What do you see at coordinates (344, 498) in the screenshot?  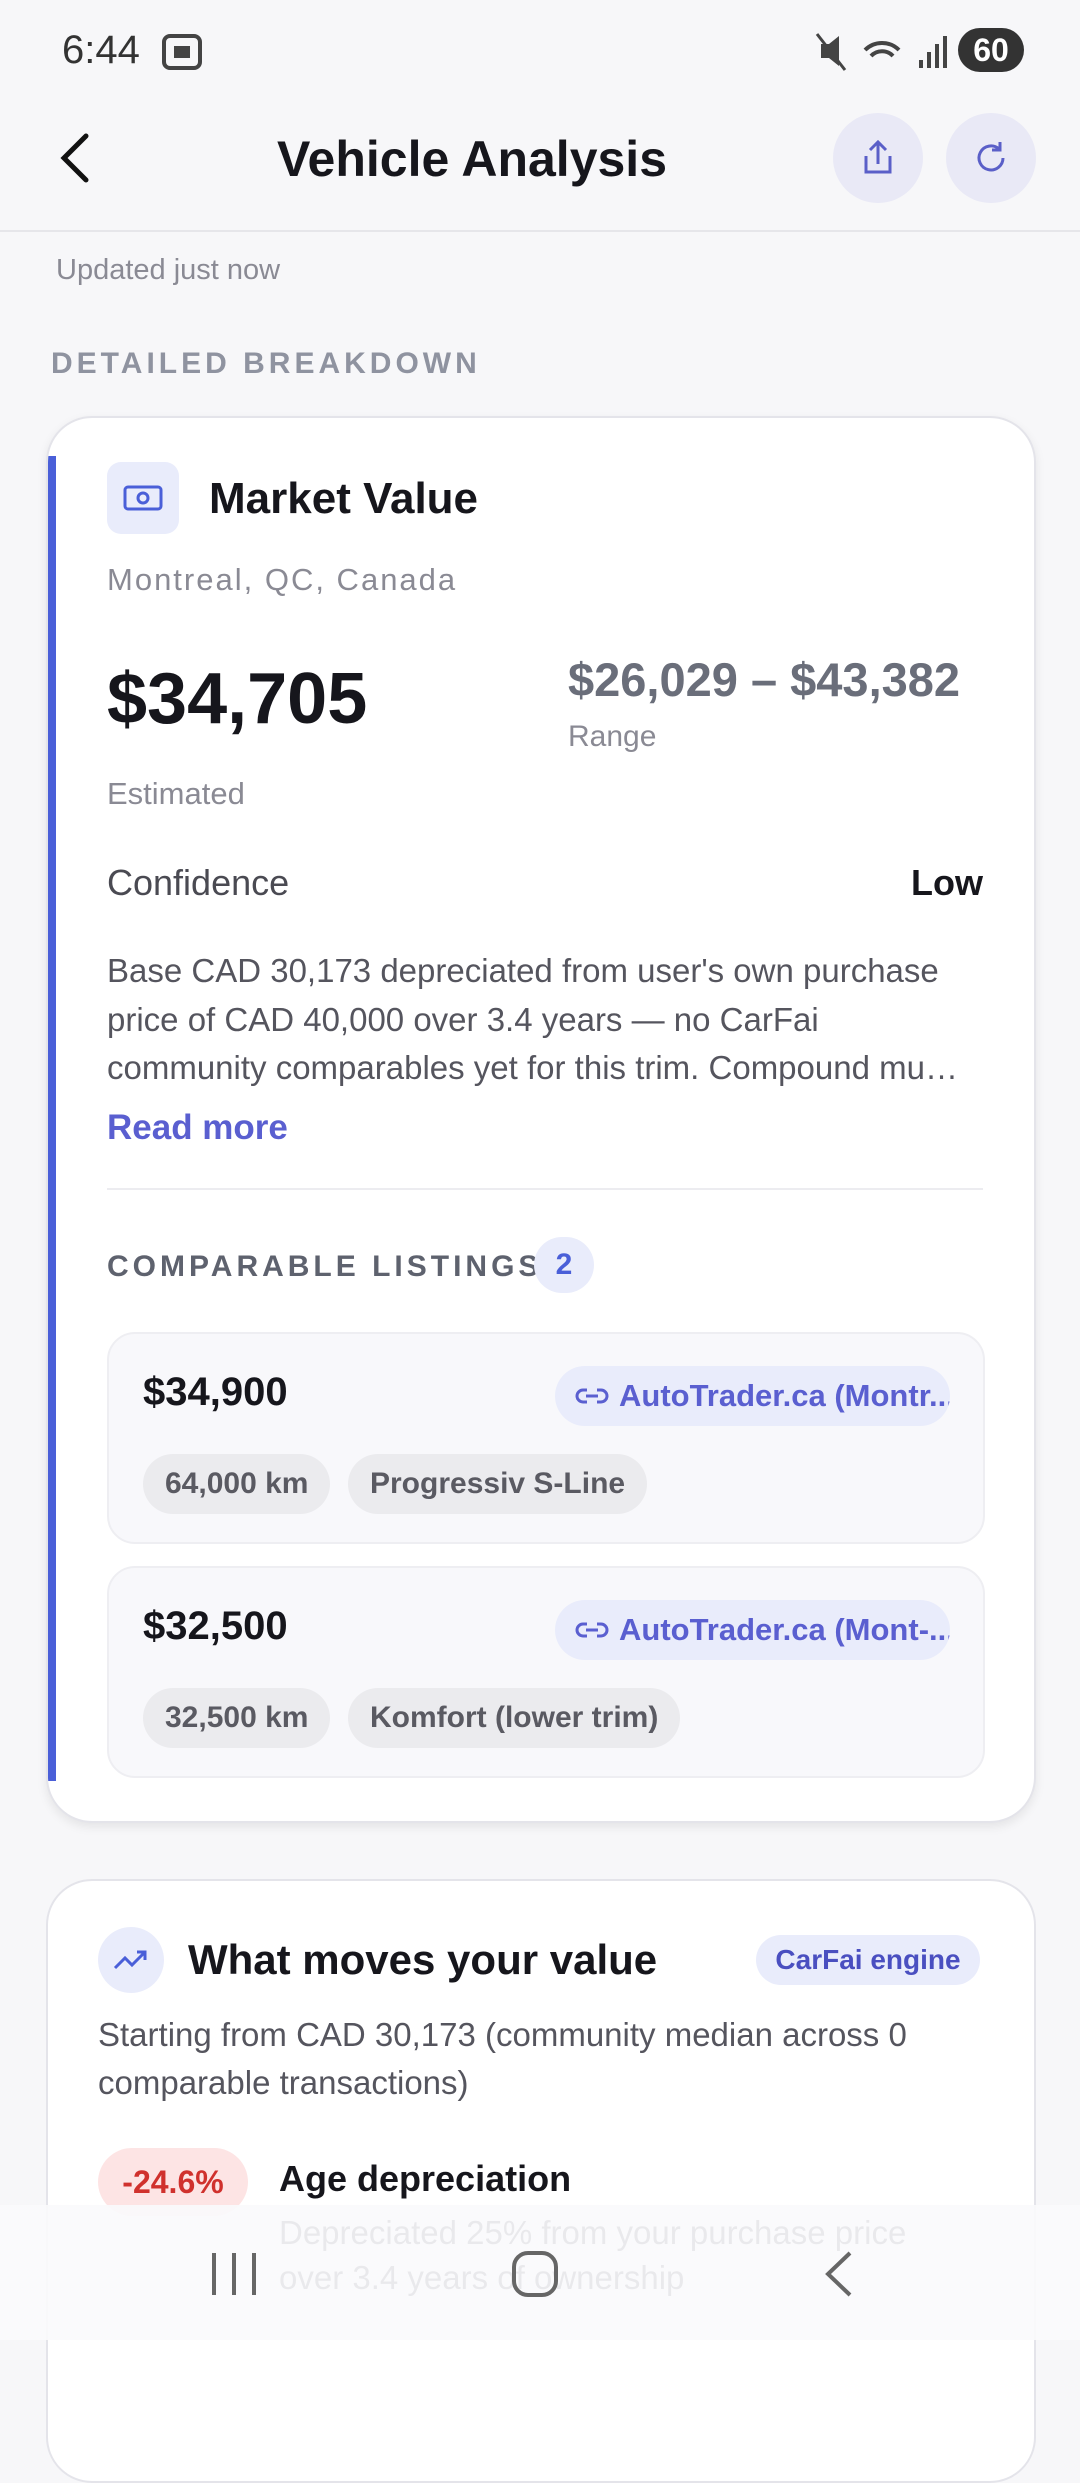 I see `card-title: Market Value` at bounding box center [344, 498].